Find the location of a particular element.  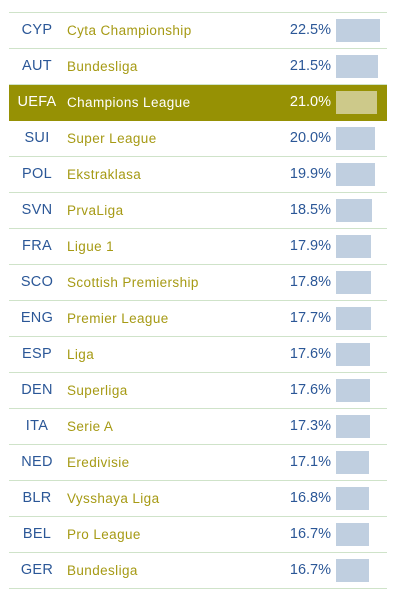

value-label: 21.0% is located at coordinates (310, 102).